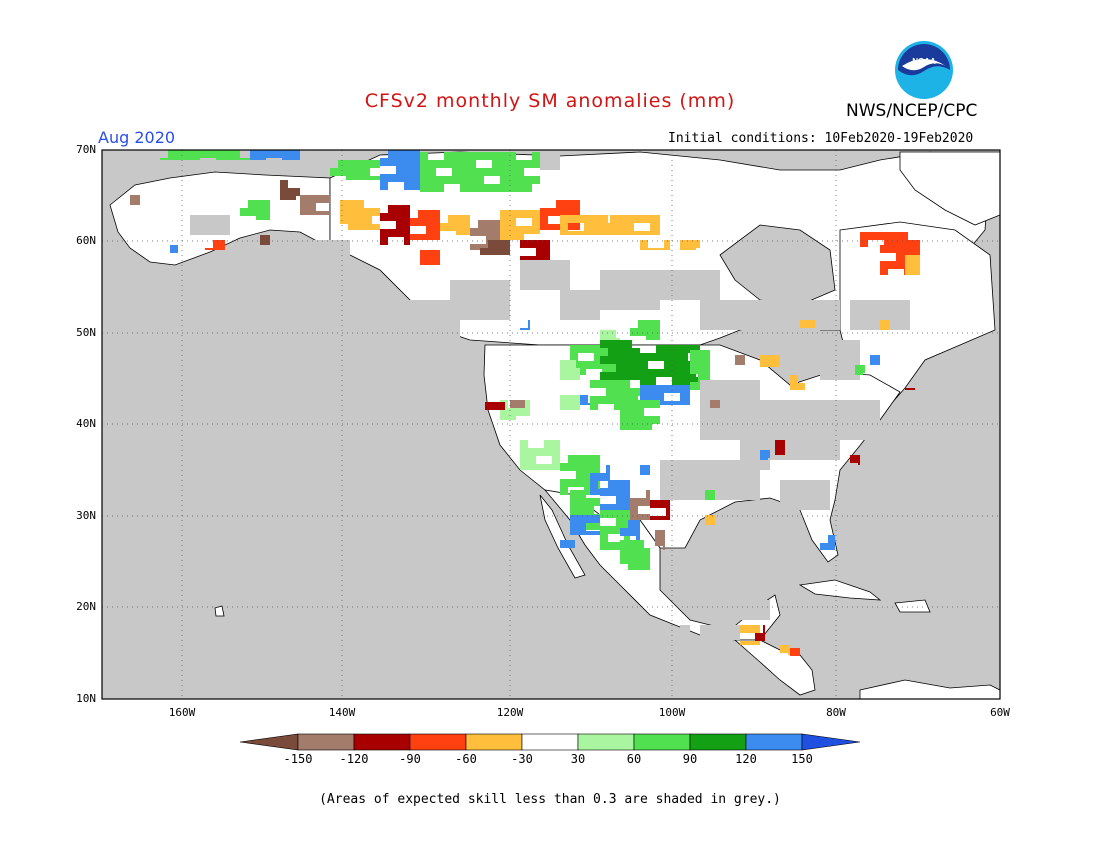 The height and width of the screenshot is (850, 1100). What do you see at coordinates (86, 515) in the screenshot?
I see `lat-label: 30N` at bounding box center [86, 515].